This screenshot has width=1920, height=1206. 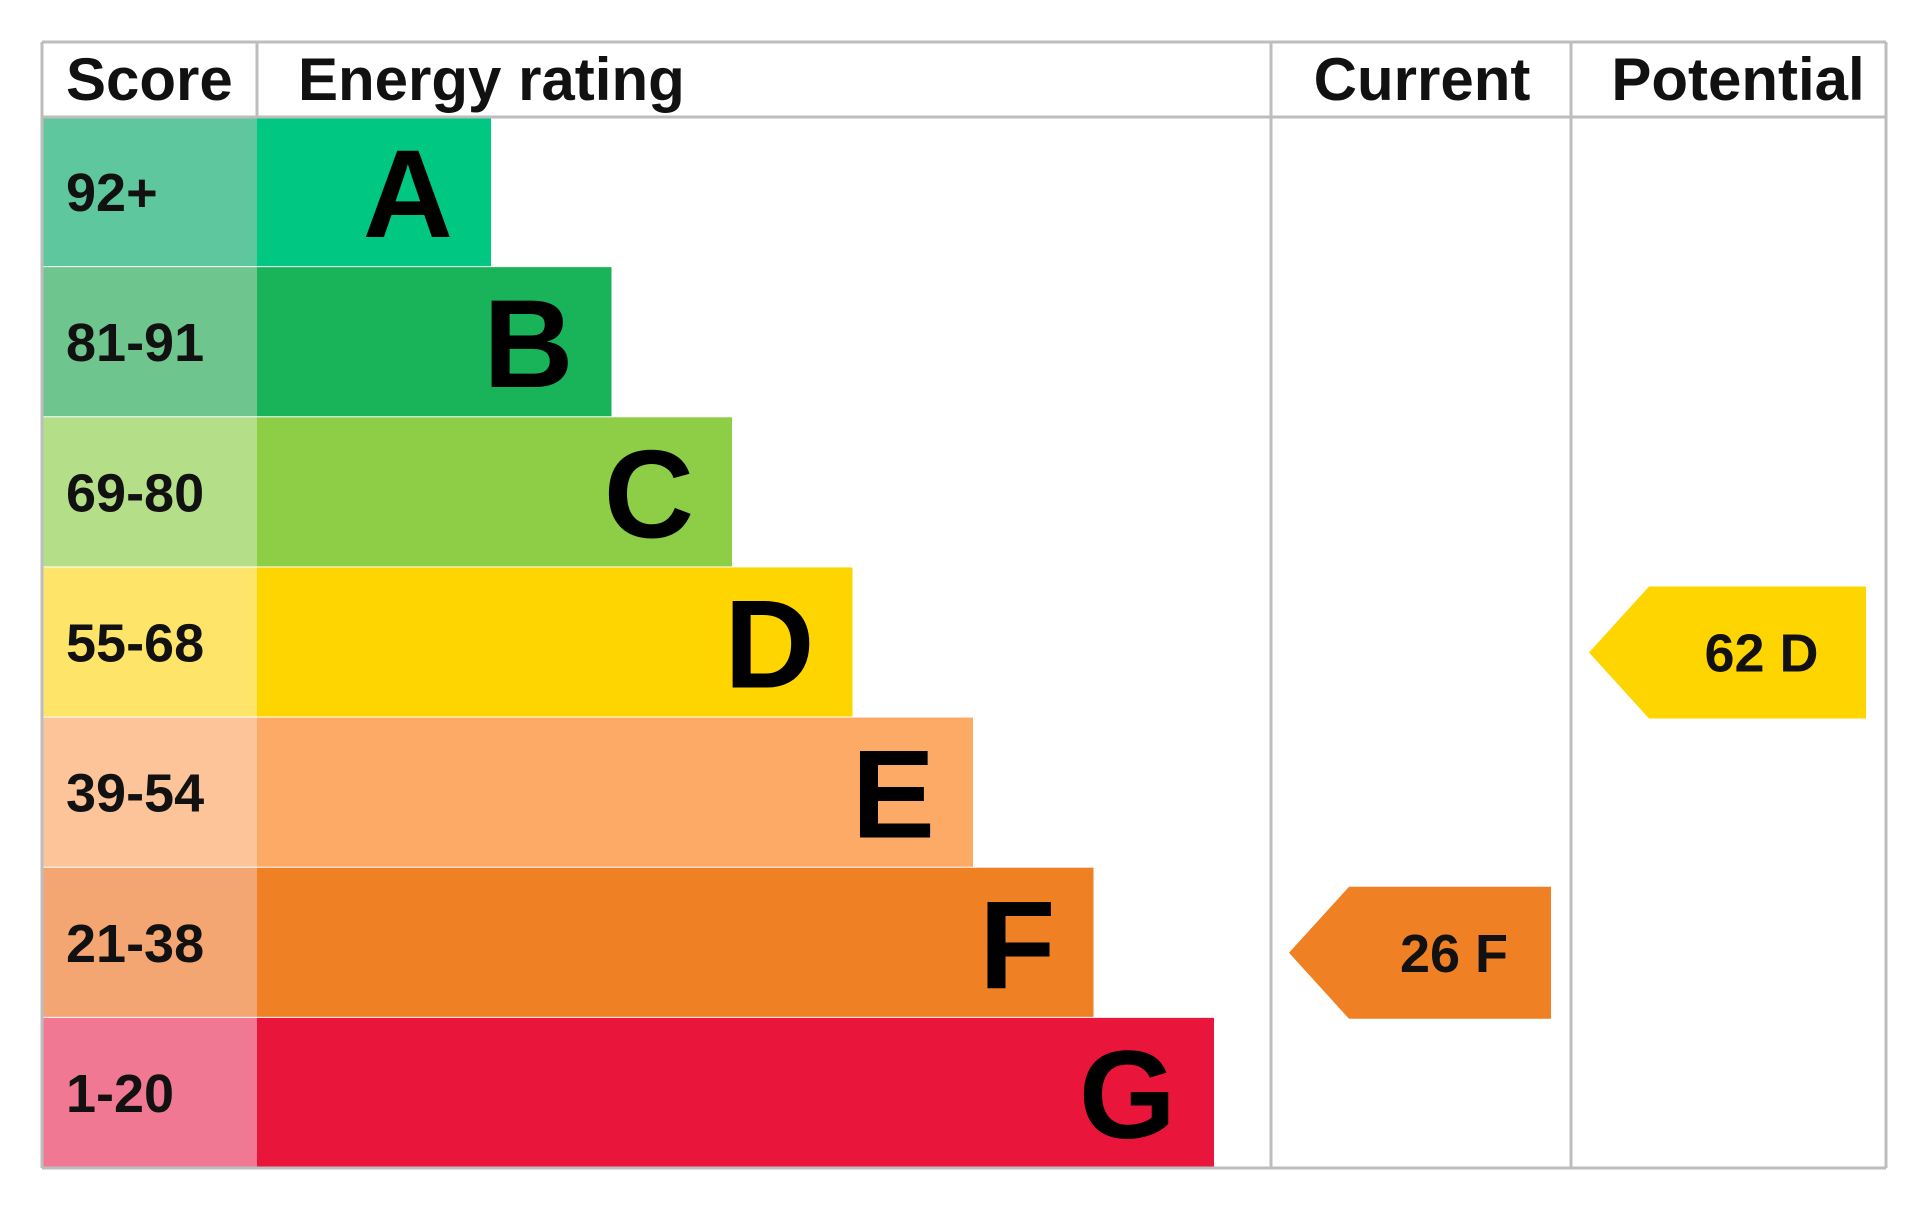 I want to click on score-label-e: 39-54, so click(x=135, y=794).